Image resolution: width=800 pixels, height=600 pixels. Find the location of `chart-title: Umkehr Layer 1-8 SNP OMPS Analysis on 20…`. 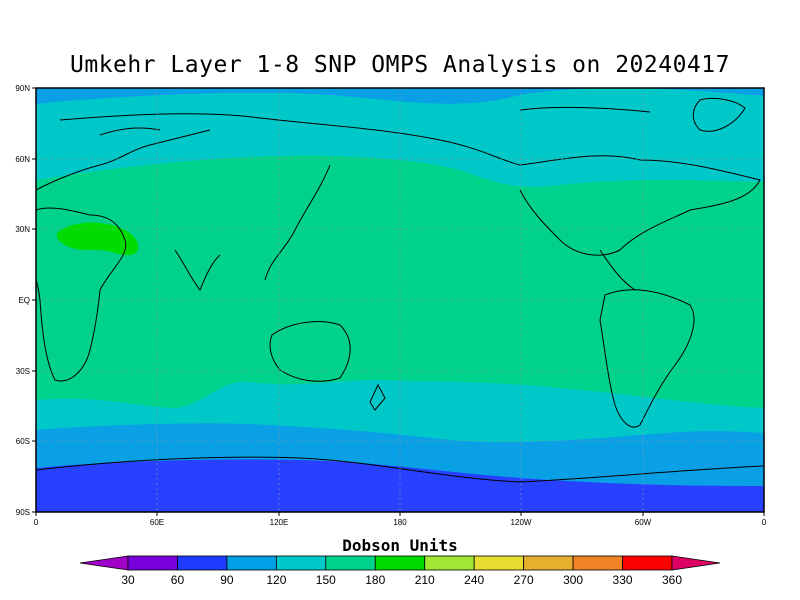

chart-title: Umkehr Layer 1-8 SNP OMPS Analysis on 20… is located at coordinates (400, 65).